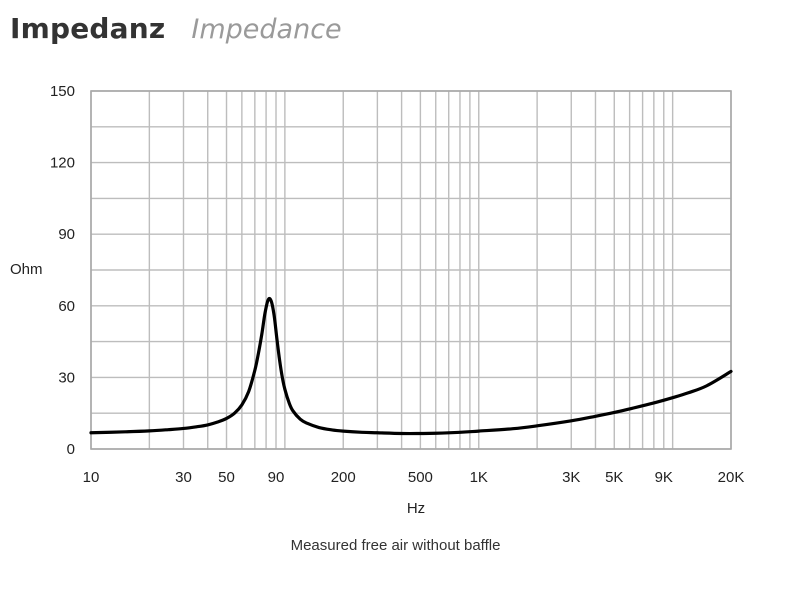 Image resolution: width=791 pixels, height=593 pixels. What do you see at coordinates (66, 306) in the screenshot?
I see `y-tick-label: 60` at bounding box center [66, 306].